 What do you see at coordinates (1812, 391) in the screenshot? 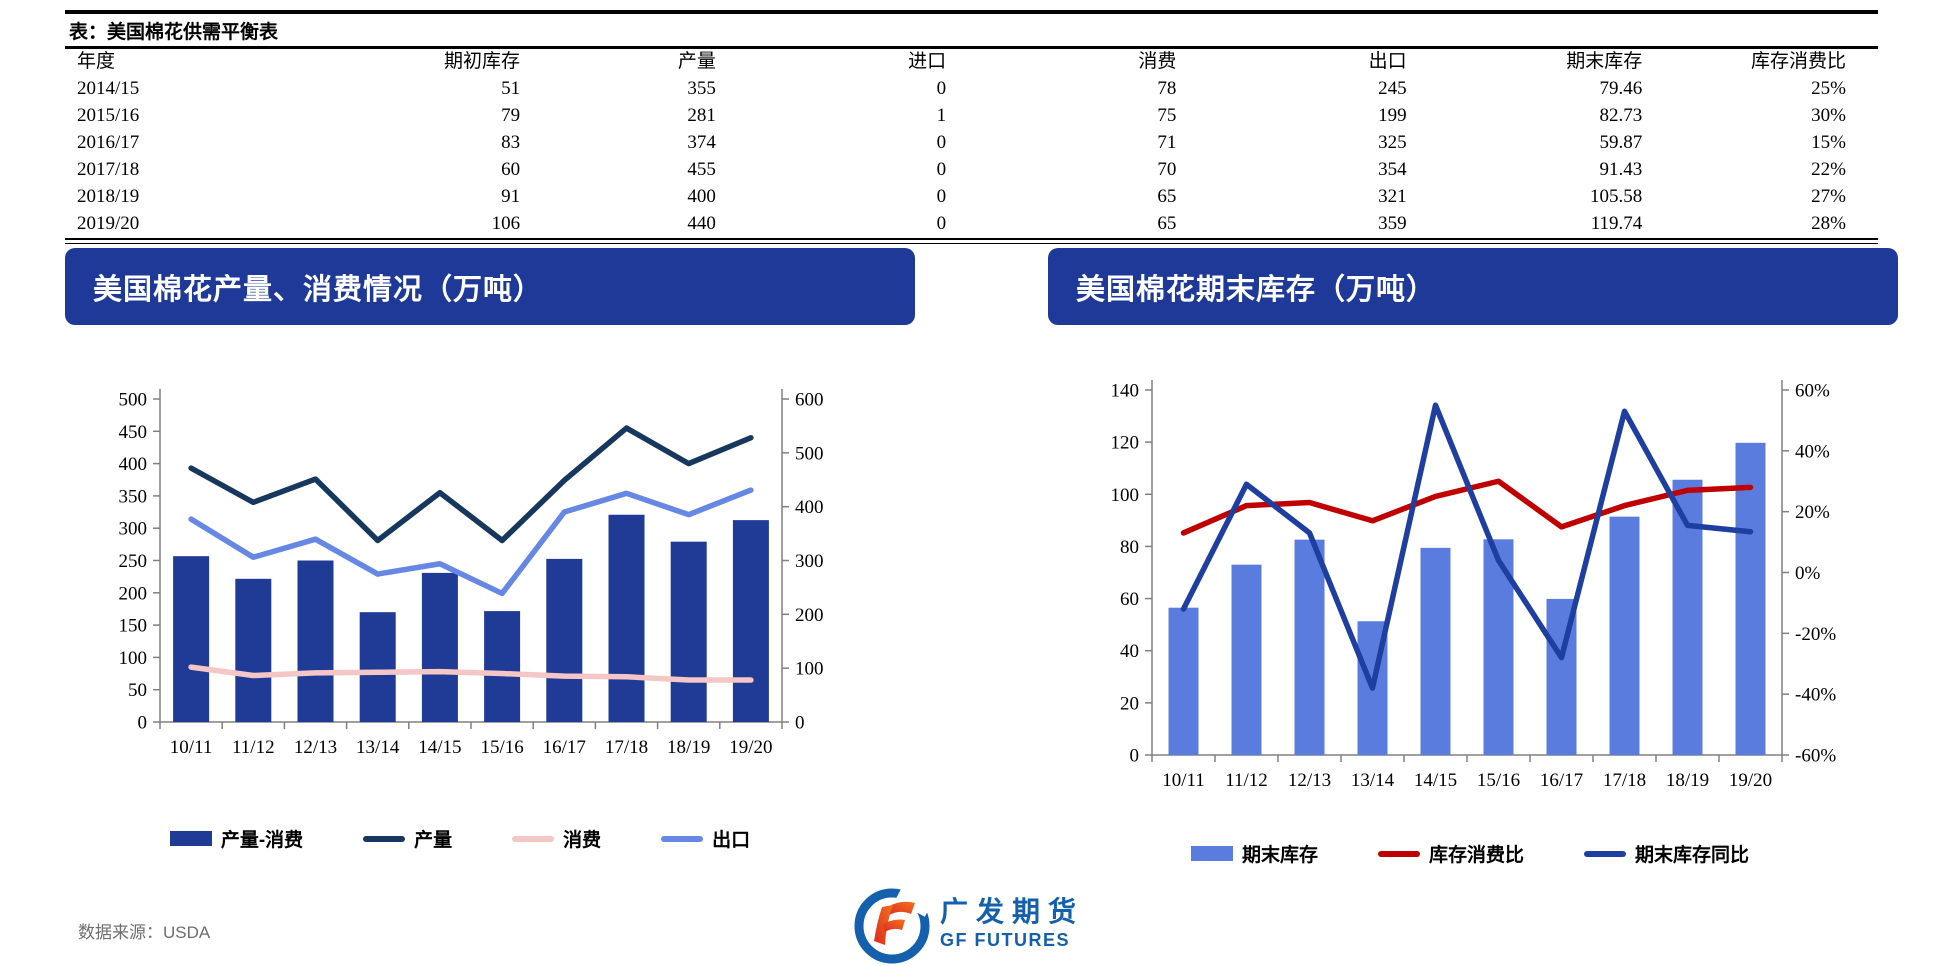
I see `svg-text: 60%` at bounding box center [1812, 391].